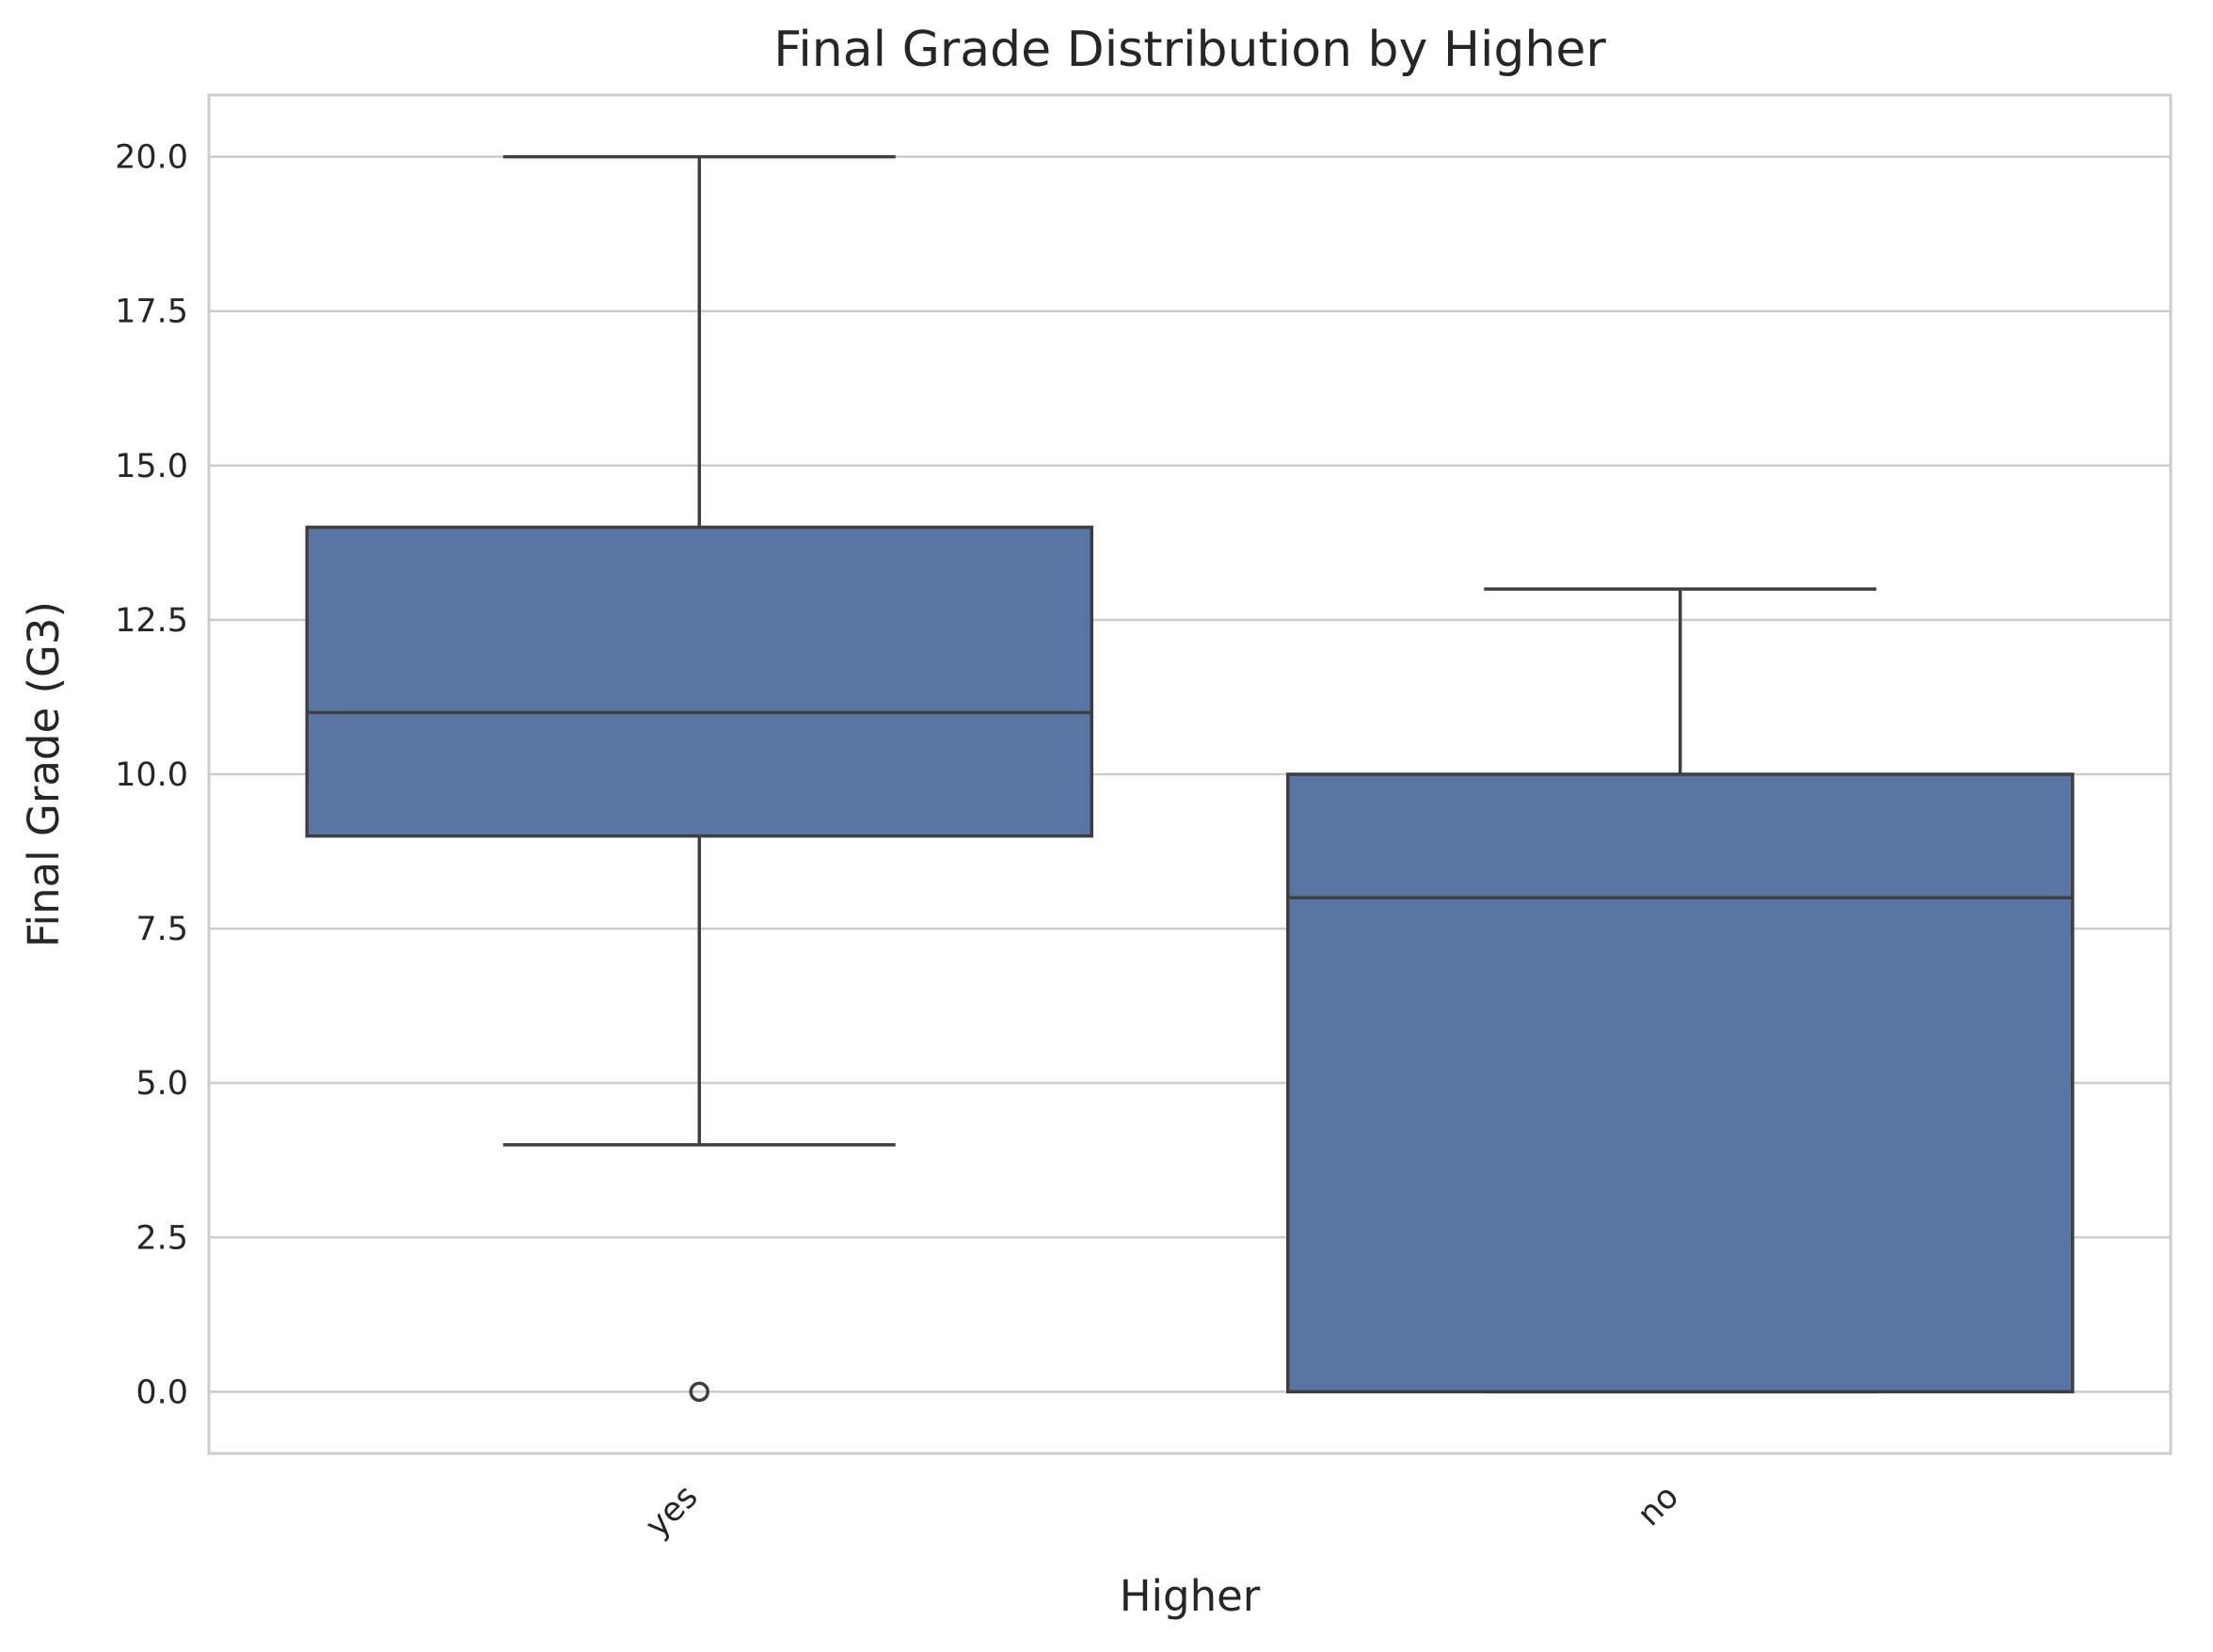  I want to click on y-tick-label: 10.0, so click(151, 775).